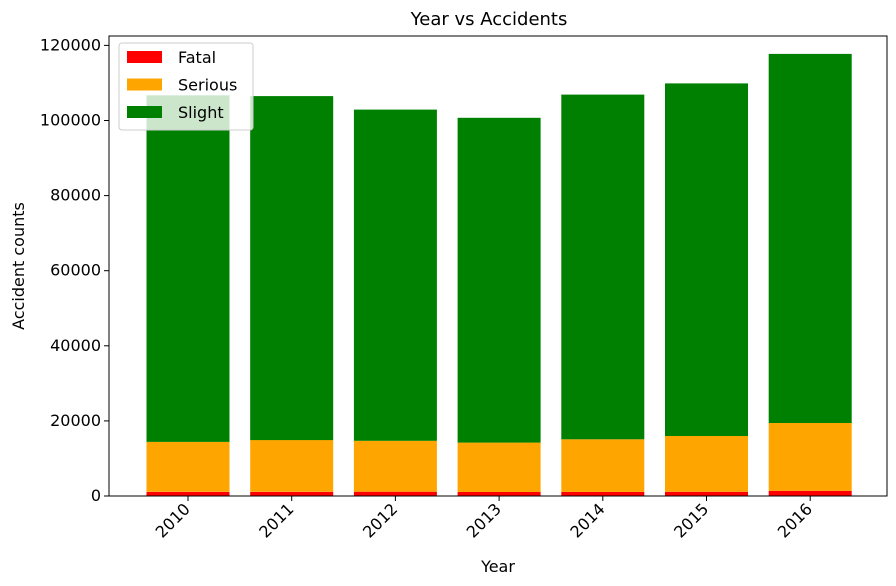 This screenshot has height=586, width=896. Describe the element at coordinates (691, 520) in the screenshot. I see `x-tick-label: 2015` at that location.